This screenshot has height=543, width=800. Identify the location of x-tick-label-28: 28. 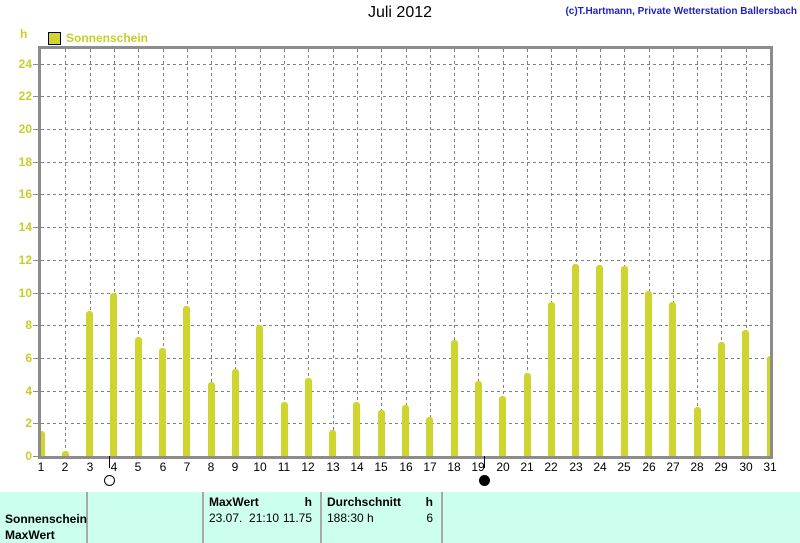
(697, 467).